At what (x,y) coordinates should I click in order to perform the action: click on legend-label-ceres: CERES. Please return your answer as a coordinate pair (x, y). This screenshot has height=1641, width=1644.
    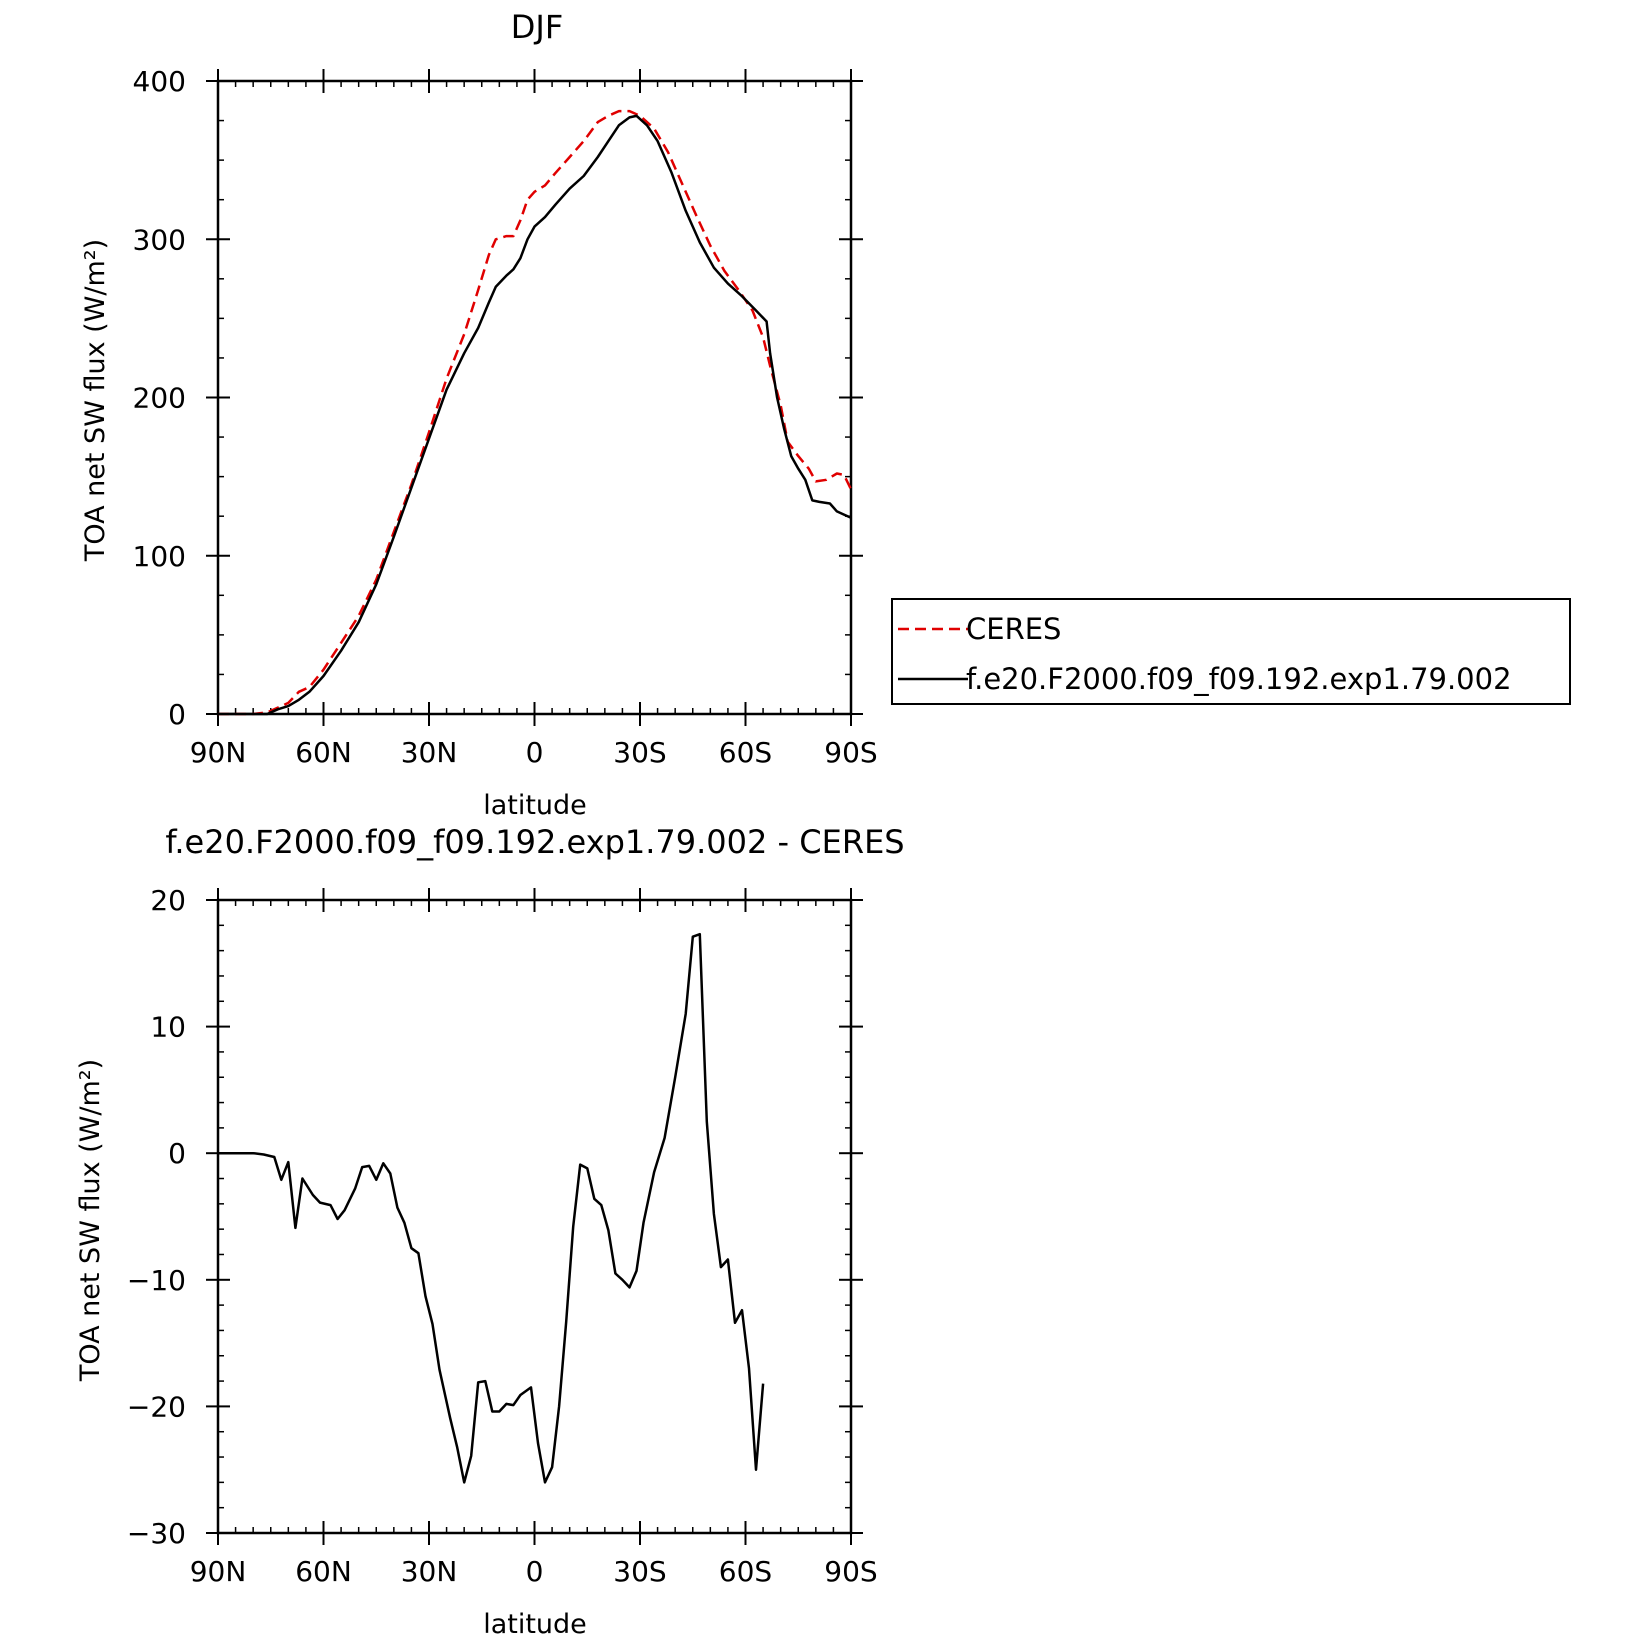
    Looking at the image, I should click on (1013, 629).